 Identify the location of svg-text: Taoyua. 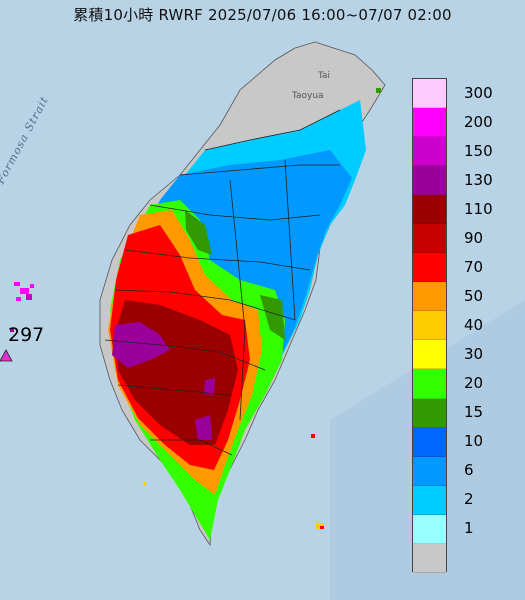
(307, 96).